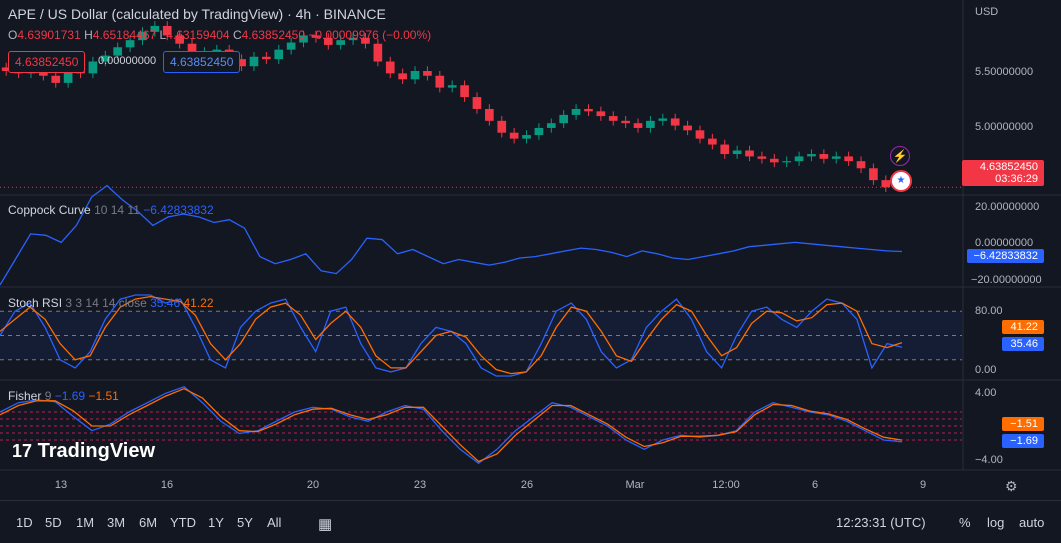 This screenshot has height=543, width=1061. Describe the element at coordinates (726, 485) in the screenshot. I see `time-label: 12:00` at that location.